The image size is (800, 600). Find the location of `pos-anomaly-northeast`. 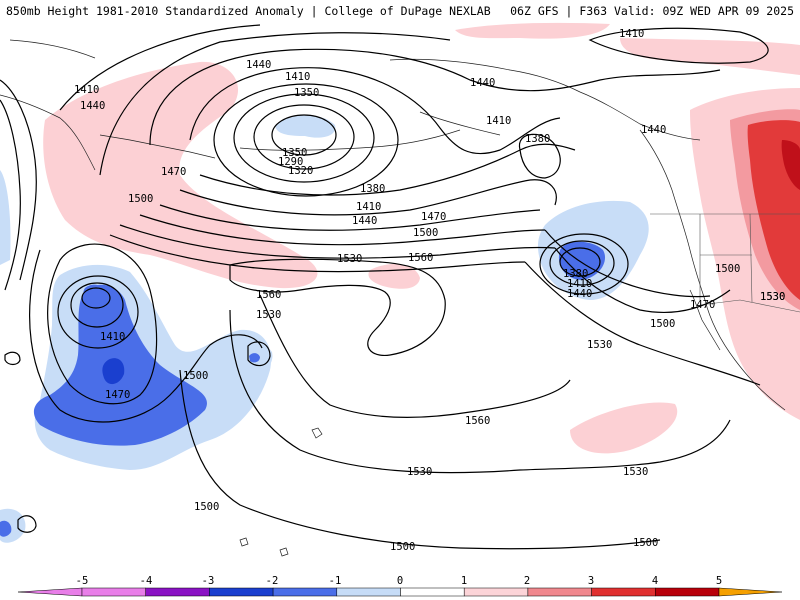

pos-anomaly-northeast is located at coordinates (710, 56).